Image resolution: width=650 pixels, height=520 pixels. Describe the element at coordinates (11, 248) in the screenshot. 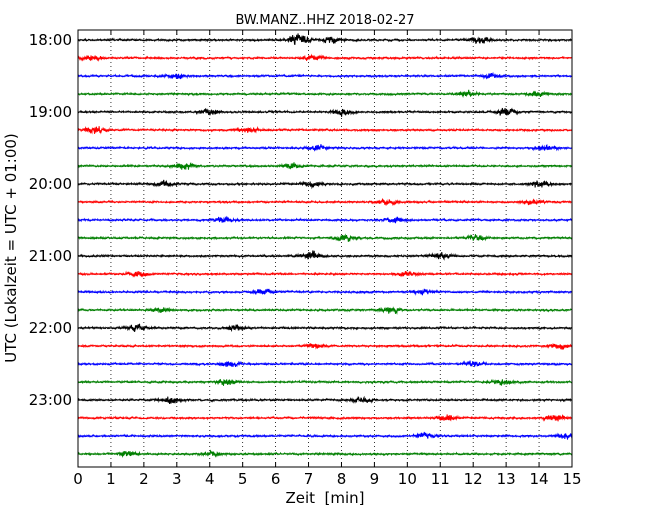

I see `y-axis-label: UTC (Lokalzeit = UTC + 01:00)` at that location.